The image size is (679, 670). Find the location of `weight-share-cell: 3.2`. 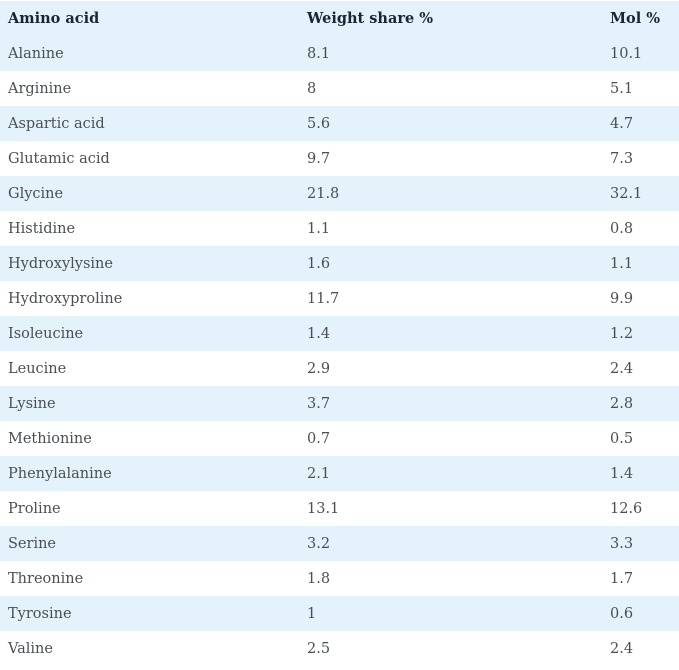

weight-share-cell: 3.2 is located at coordinates (319, 543).